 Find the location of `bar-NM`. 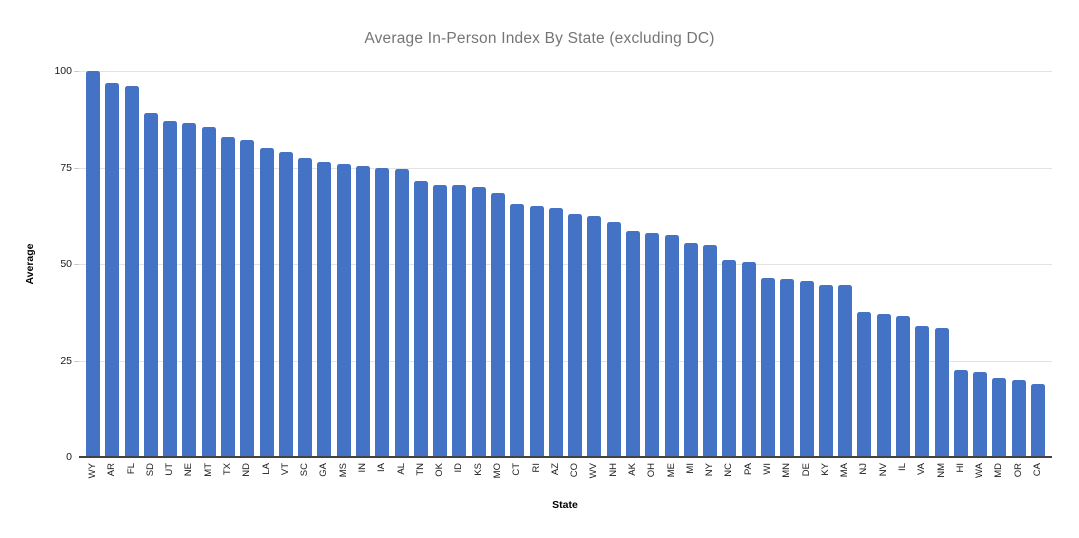

bar-NM is located at coordinates (941, 392).